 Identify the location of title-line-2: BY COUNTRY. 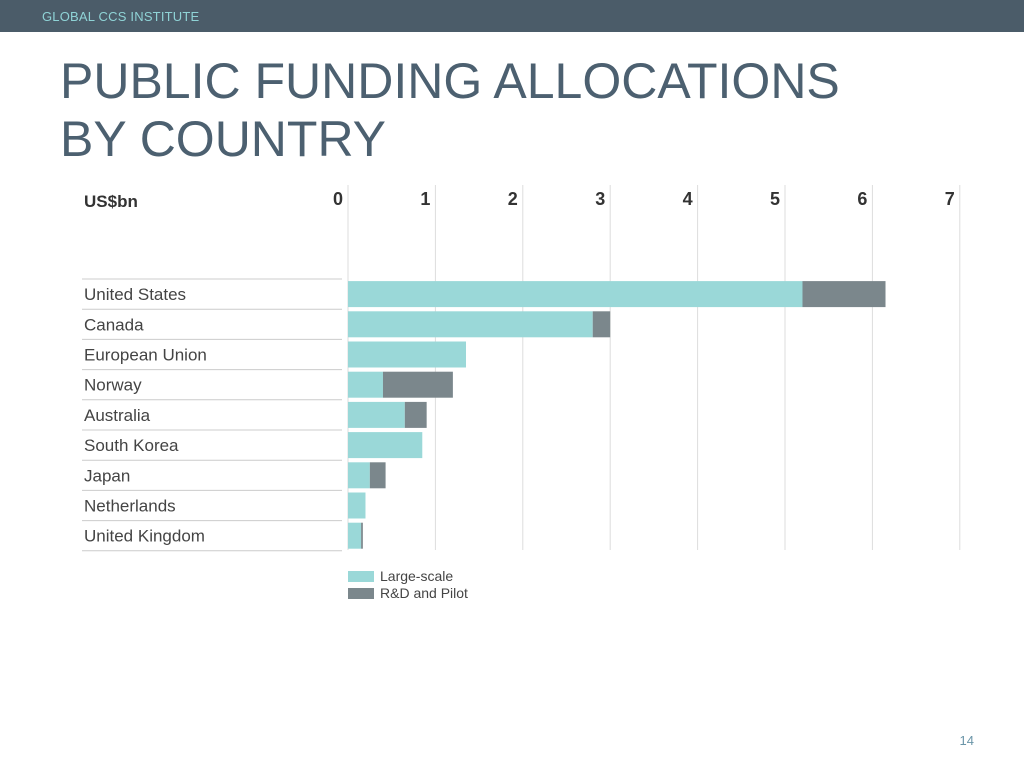
(223, 139).